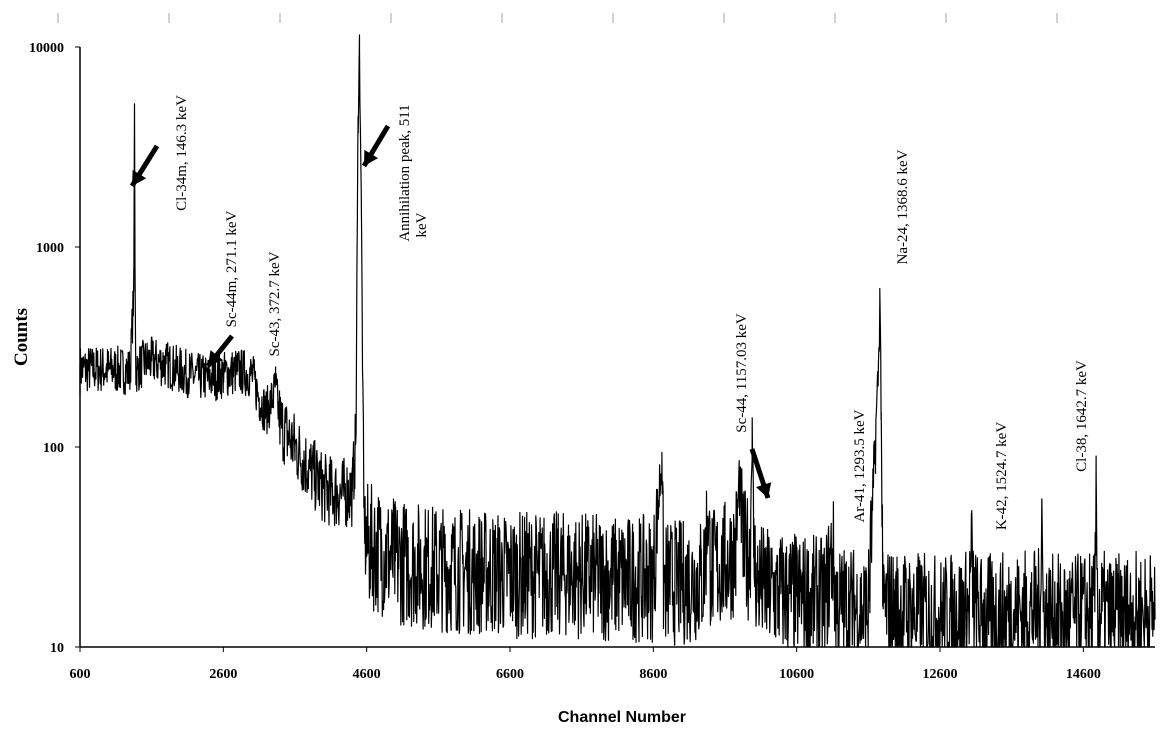 This screenshot has height=731, width=1161. I want to click on y-tick-label: 10000, so click(46, 48).